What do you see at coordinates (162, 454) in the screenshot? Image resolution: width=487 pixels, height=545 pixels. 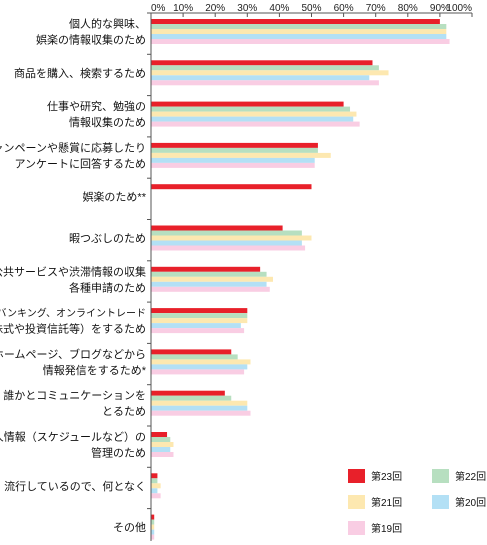 I see `bar-11-第19回` at bounding box center [162, 454].